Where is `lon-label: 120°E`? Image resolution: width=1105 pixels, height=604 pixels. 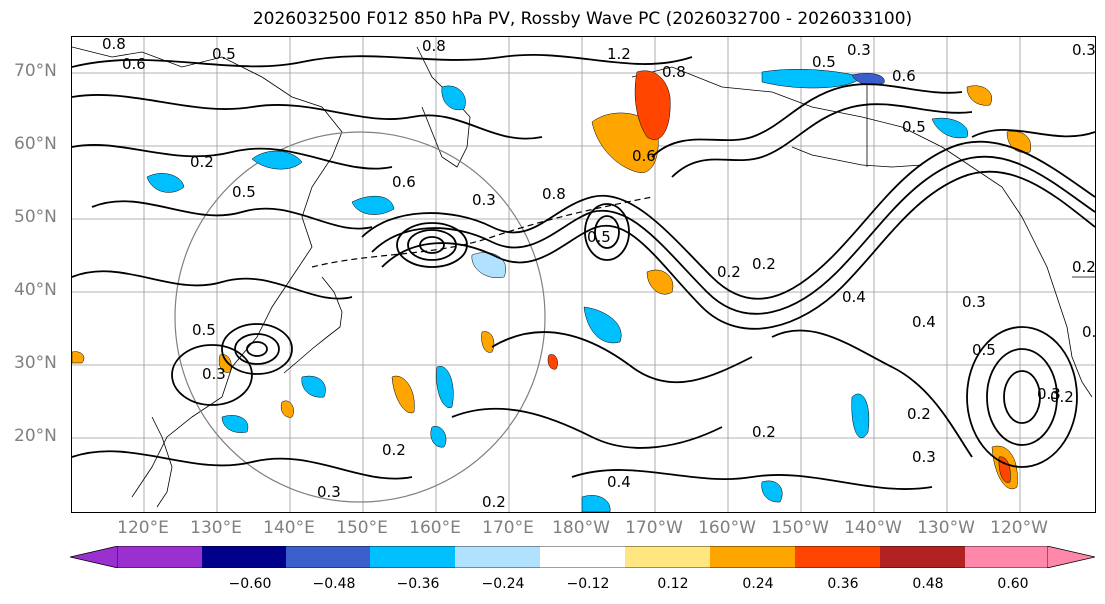 lon-label: 120°E is located at coordinates (143, 528).